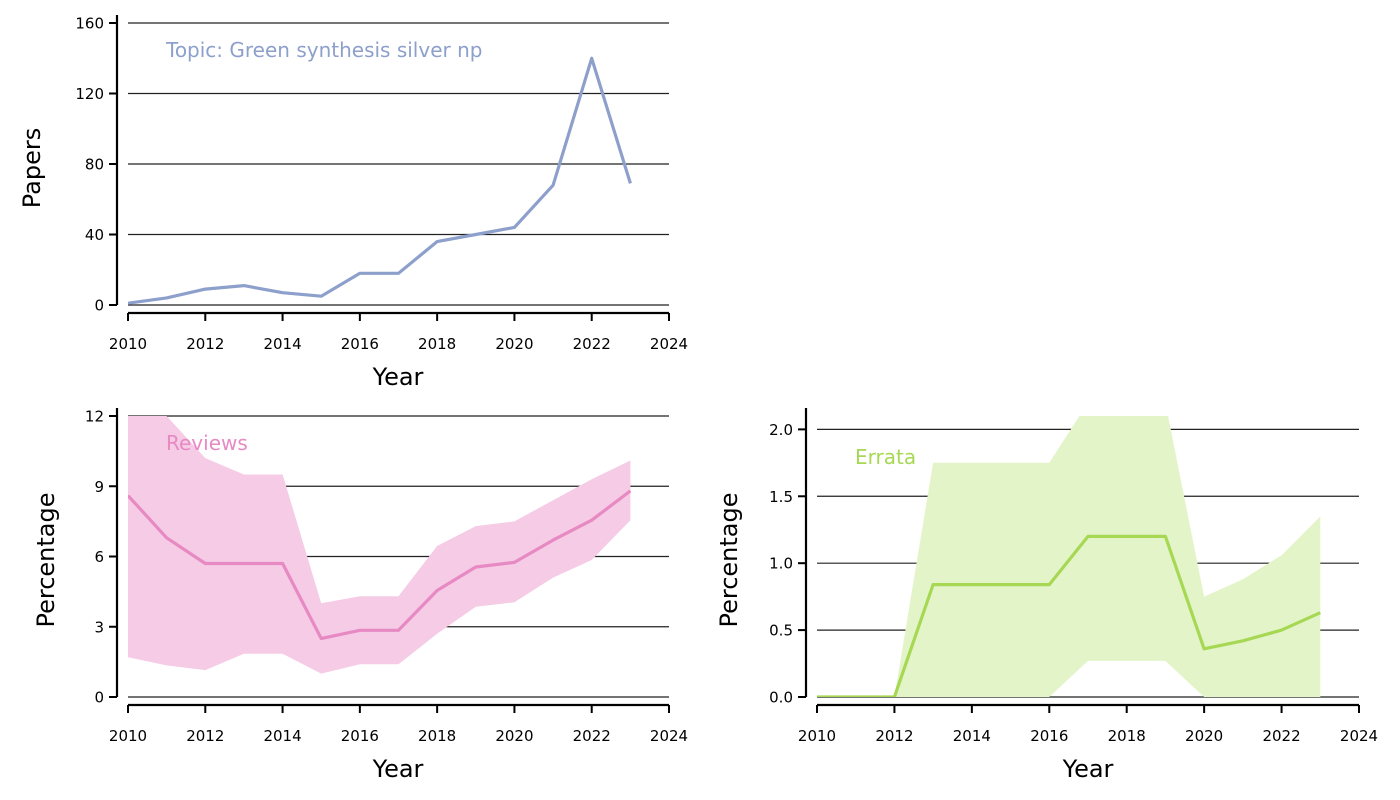  What do you see at coordinates (94, 417) in the screenshot?
I see `y-tick-label: 12` at bounding box center [94, 417].